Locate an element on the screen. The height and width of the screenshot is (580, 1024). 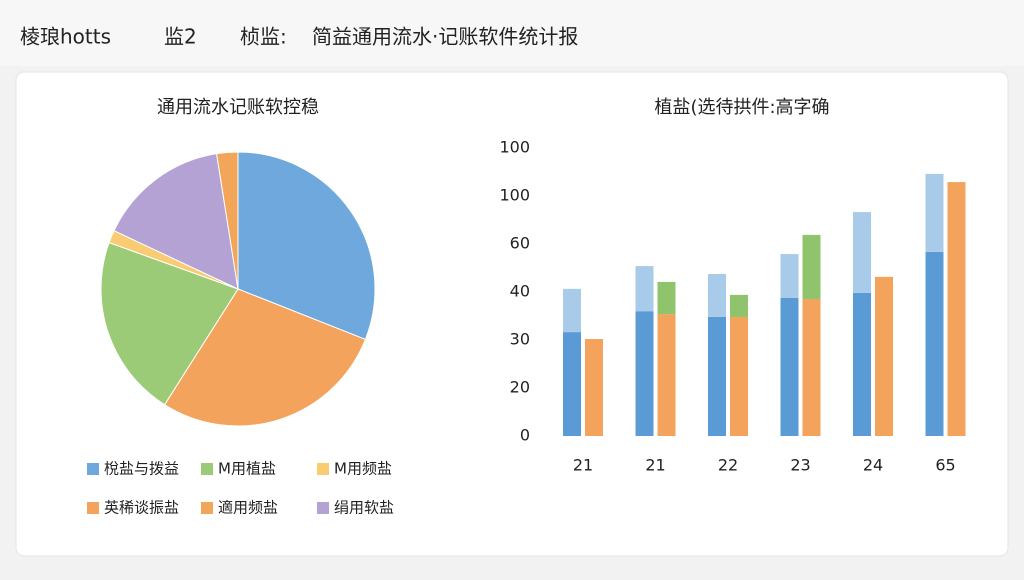
x-tick-label: 23 is located at coordinates (800, 465).